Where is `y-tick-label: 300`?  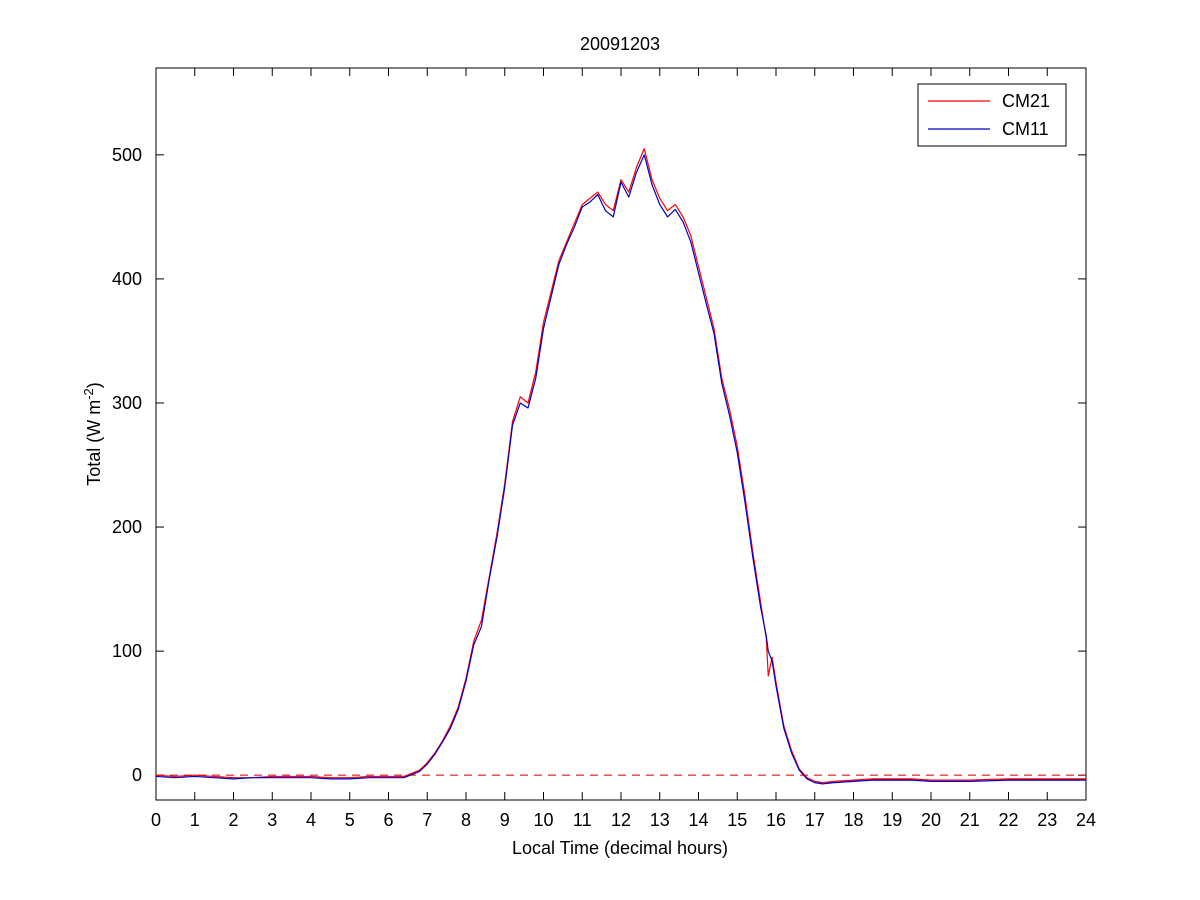
y-tick-label: 300 is located at coordinates (127, 403).